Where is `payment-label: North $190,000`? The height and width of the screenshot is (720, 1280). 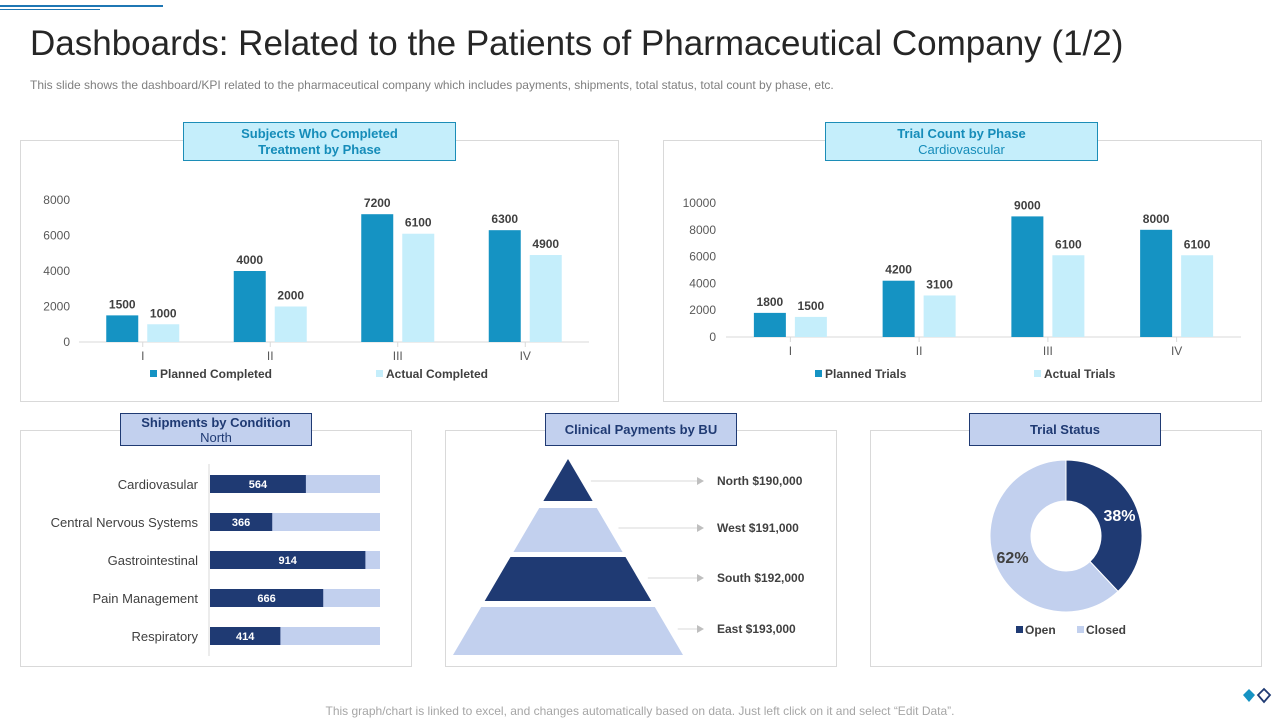
payment-label: North $190,000 is located at coordinates (760, 481).